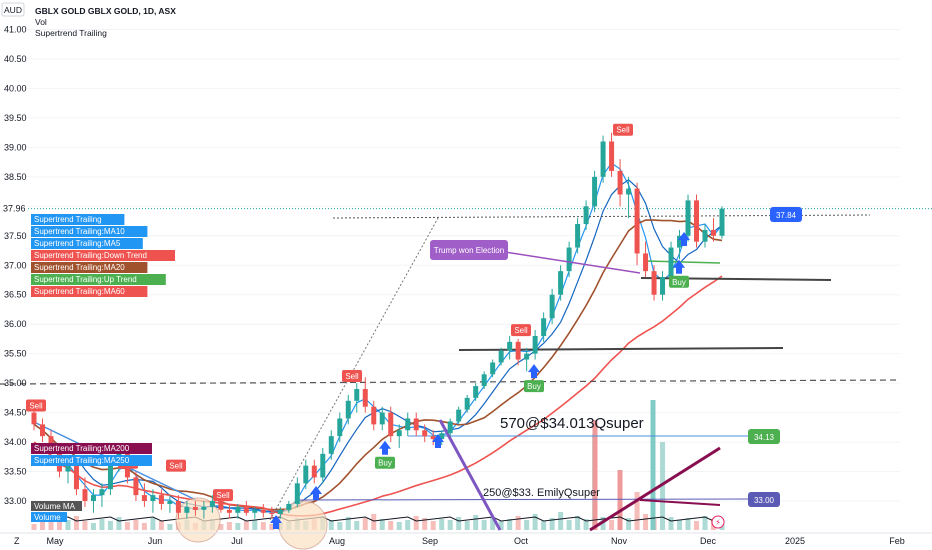 Image resolution: width=932 pixels, height=550 pixels. I want to click on support-line-35.6, so click(621, 349).